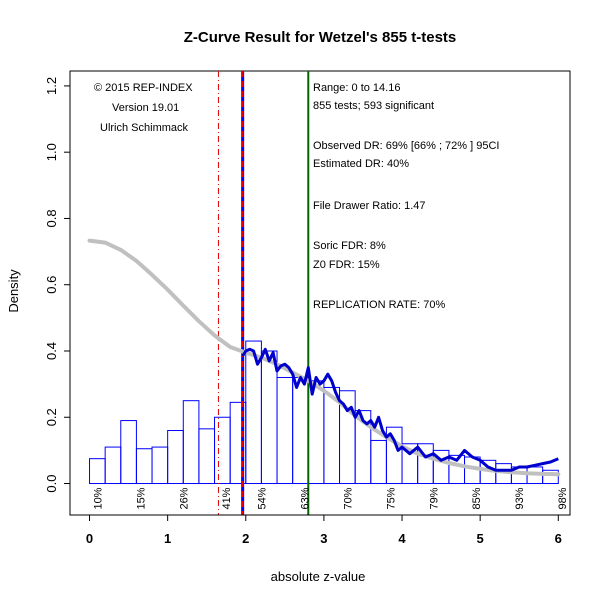  Describe the element at coordinates (391, 498) in the screenshot. I see `power-label: 75%` at that location.